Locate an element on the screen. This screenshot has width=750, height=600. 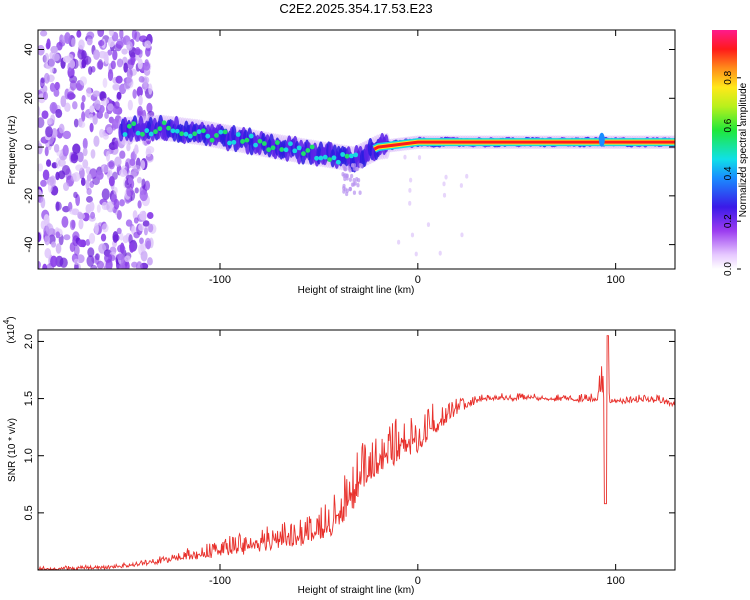
snr-scale-text: (x104) is located at coordinates (9, 329).